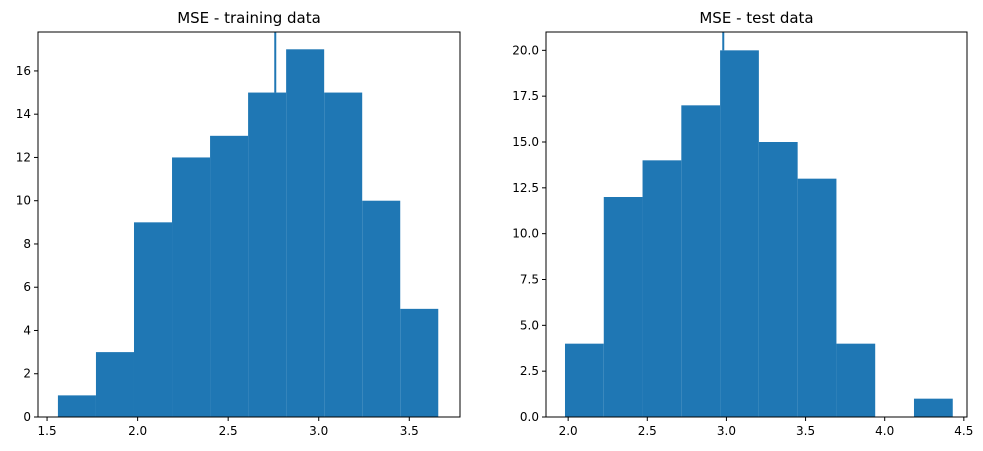  Describe the element at coordinates (23, 71) in the screenshot. I see `training-ytick-label-8: 16` at that location.